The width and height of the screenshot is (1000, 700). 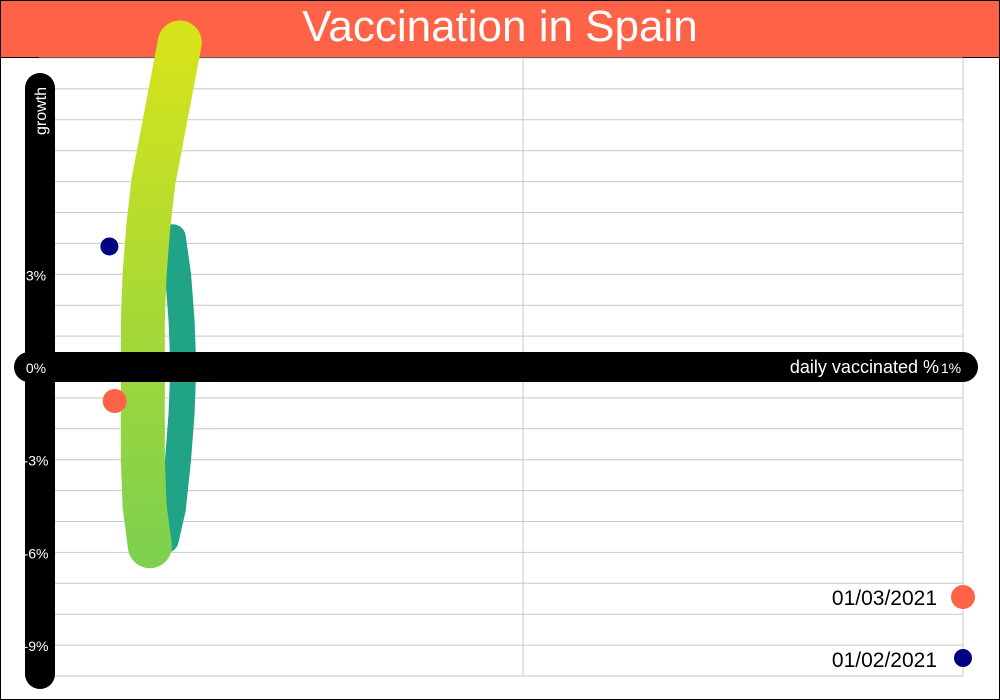 What do you see at coordinates (884, 598) in the screenshot?
I see `legend-label-end-date: 01/03/2021` at bounding box center [884, 598].